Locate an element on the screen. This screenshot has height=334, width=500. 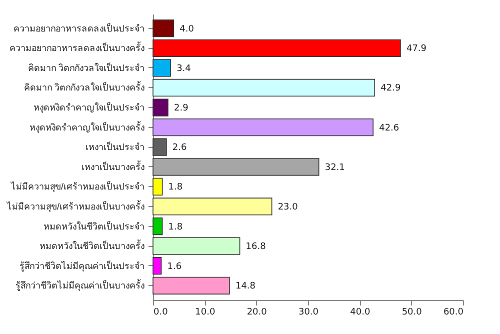
y-tick-label: รู้สึกว่าชีวิตไม่มีคุณค่าเป็นประจำ is located at coordinates (82, 265).